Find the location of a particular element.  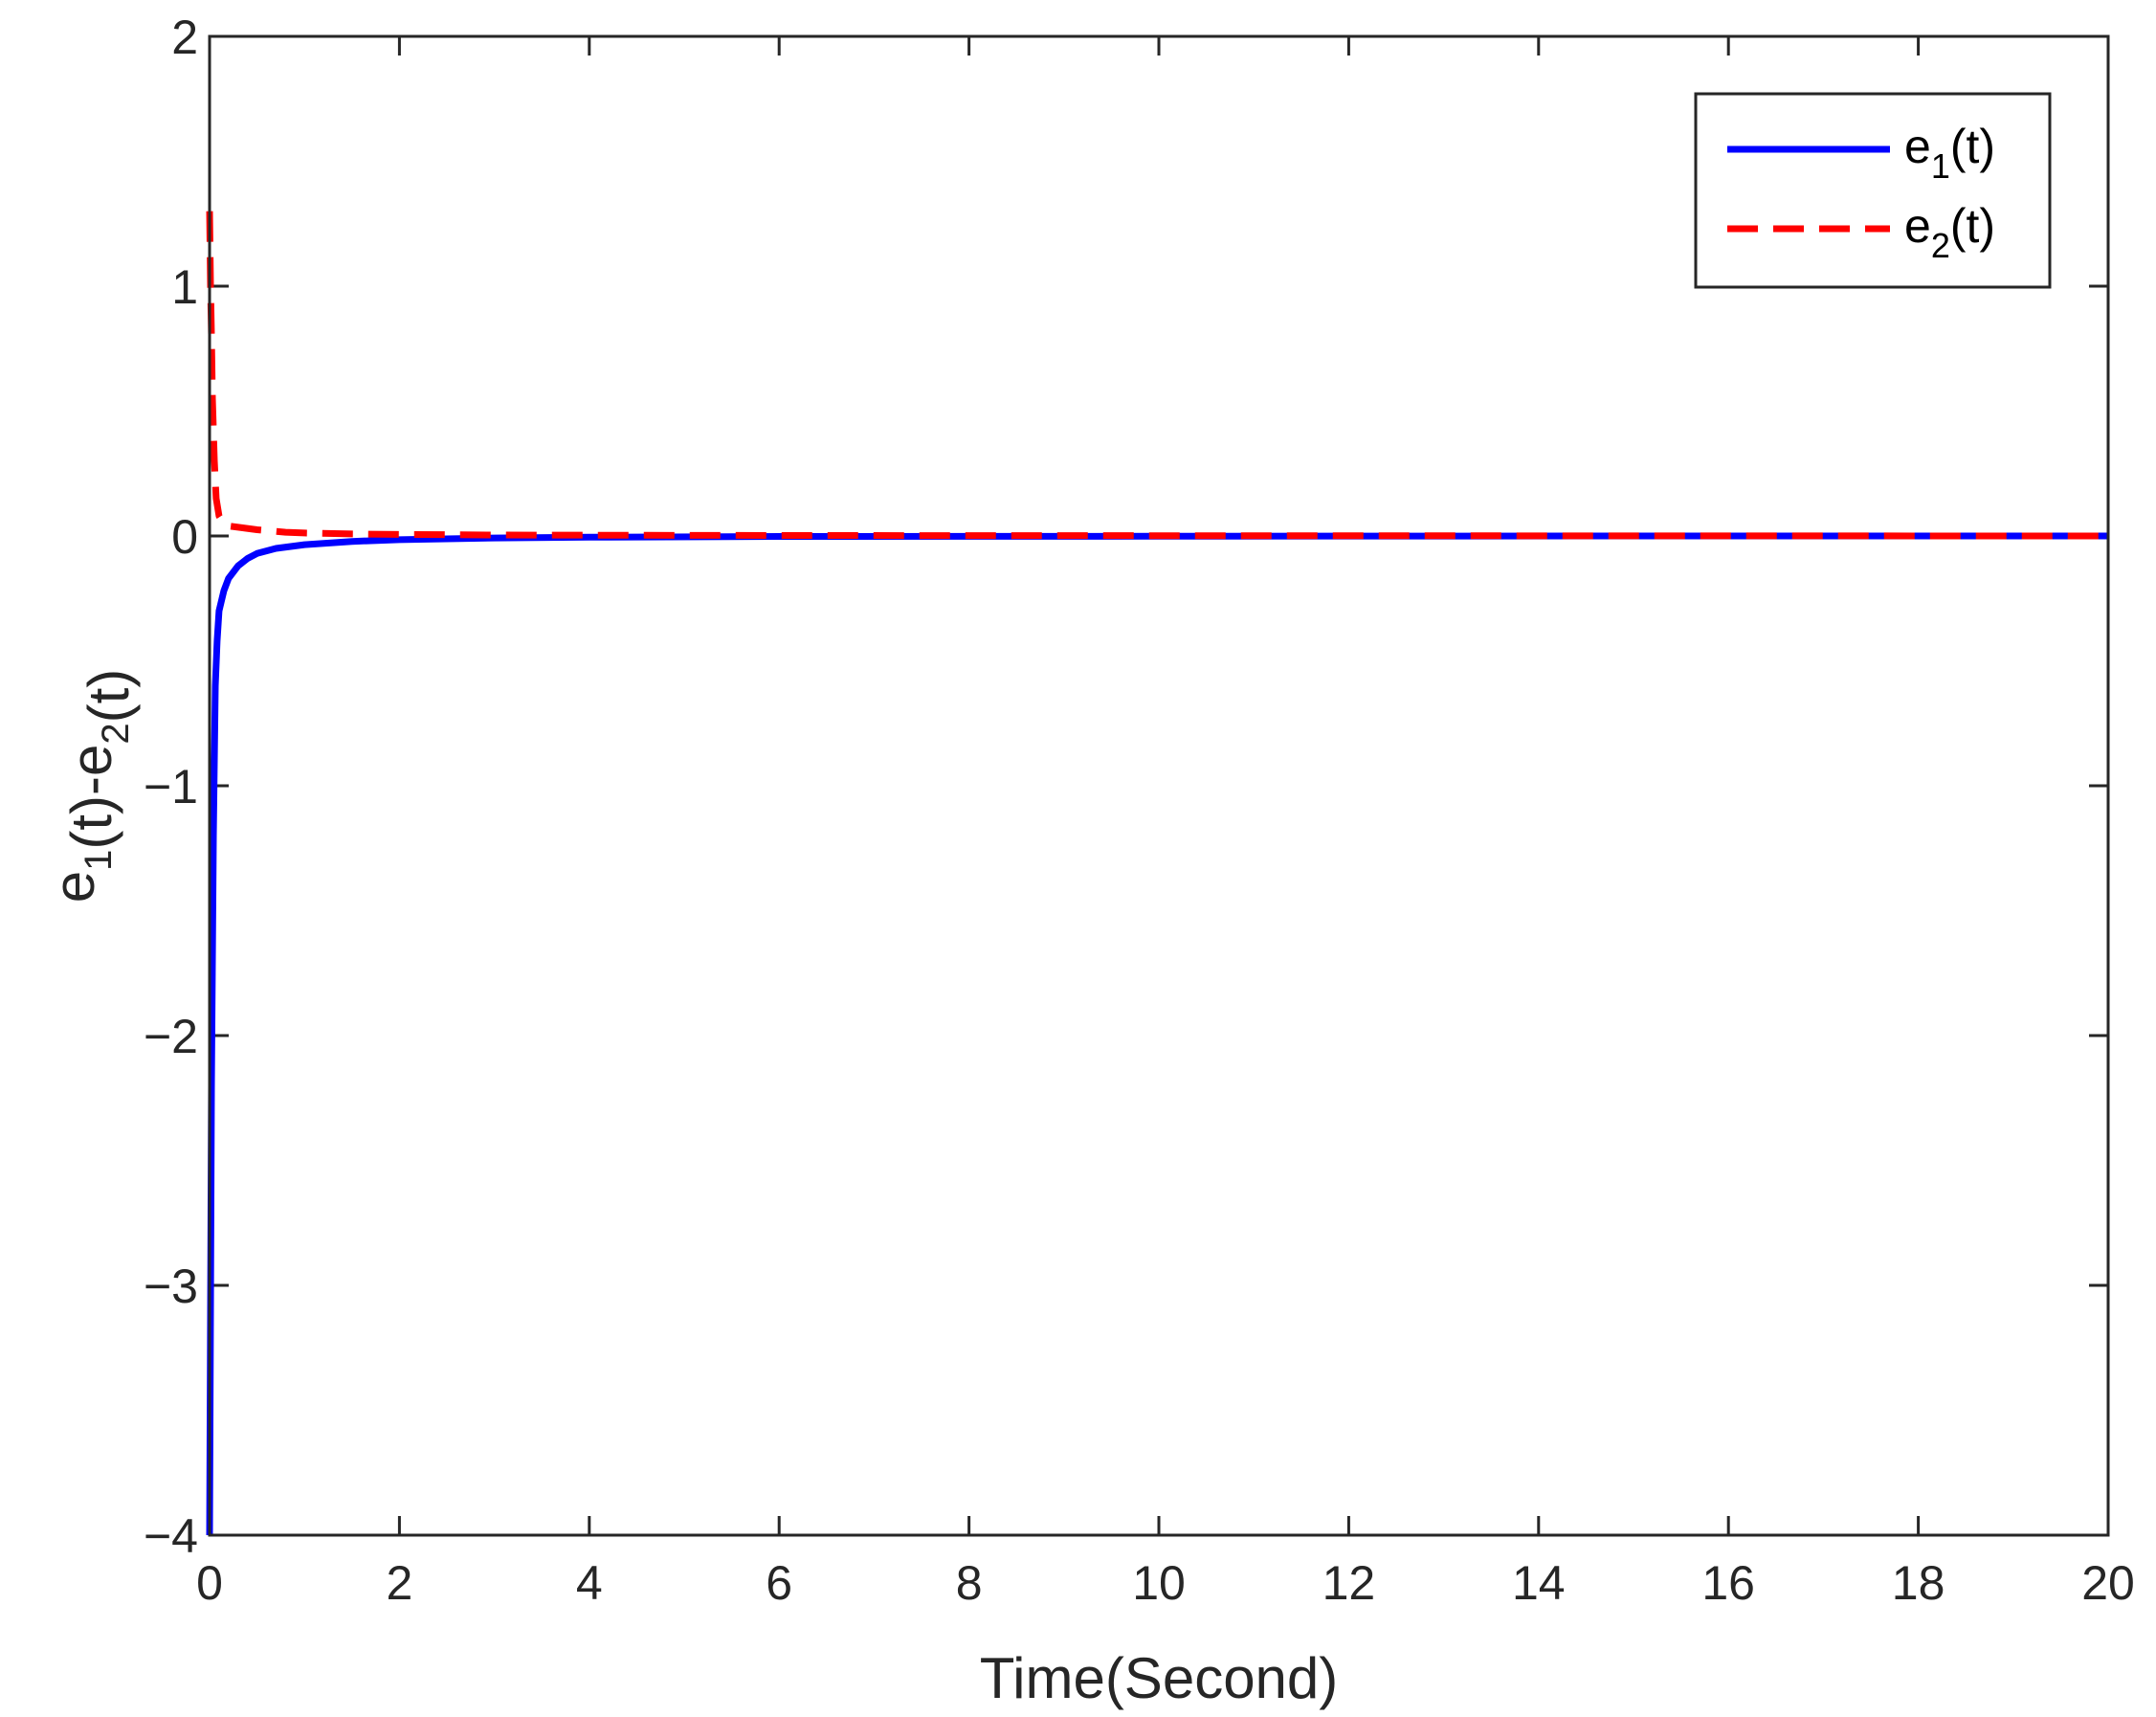

x-tick-label: 18 is located at coordinates (1918, 1583).